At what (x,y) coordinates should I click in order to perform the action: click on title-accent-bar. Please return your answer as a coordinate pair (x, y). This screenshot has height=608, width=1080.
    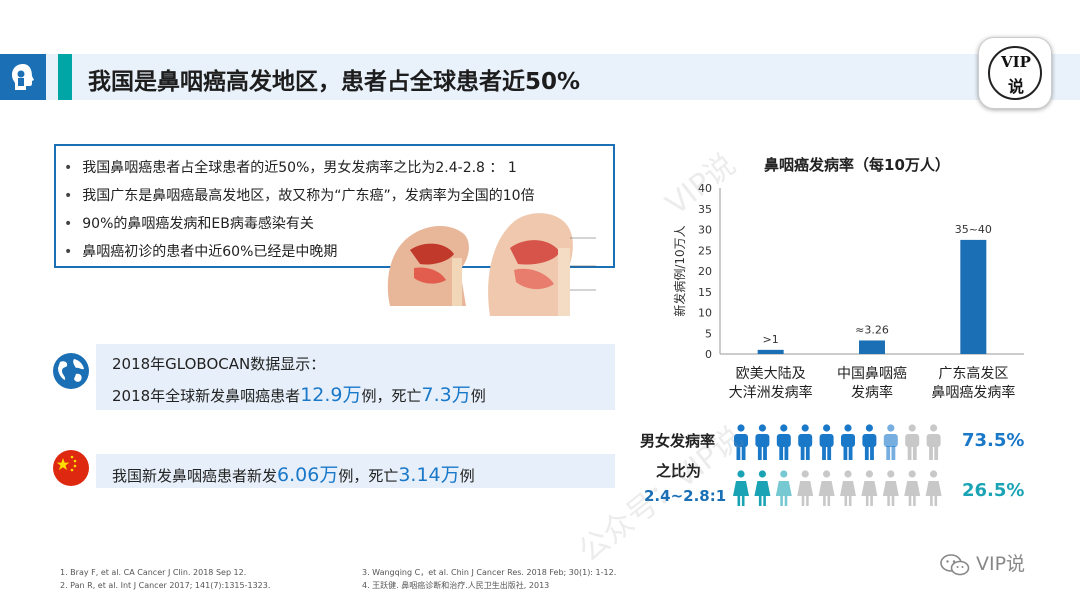
    Looking at the image, I should click on (65, 77).